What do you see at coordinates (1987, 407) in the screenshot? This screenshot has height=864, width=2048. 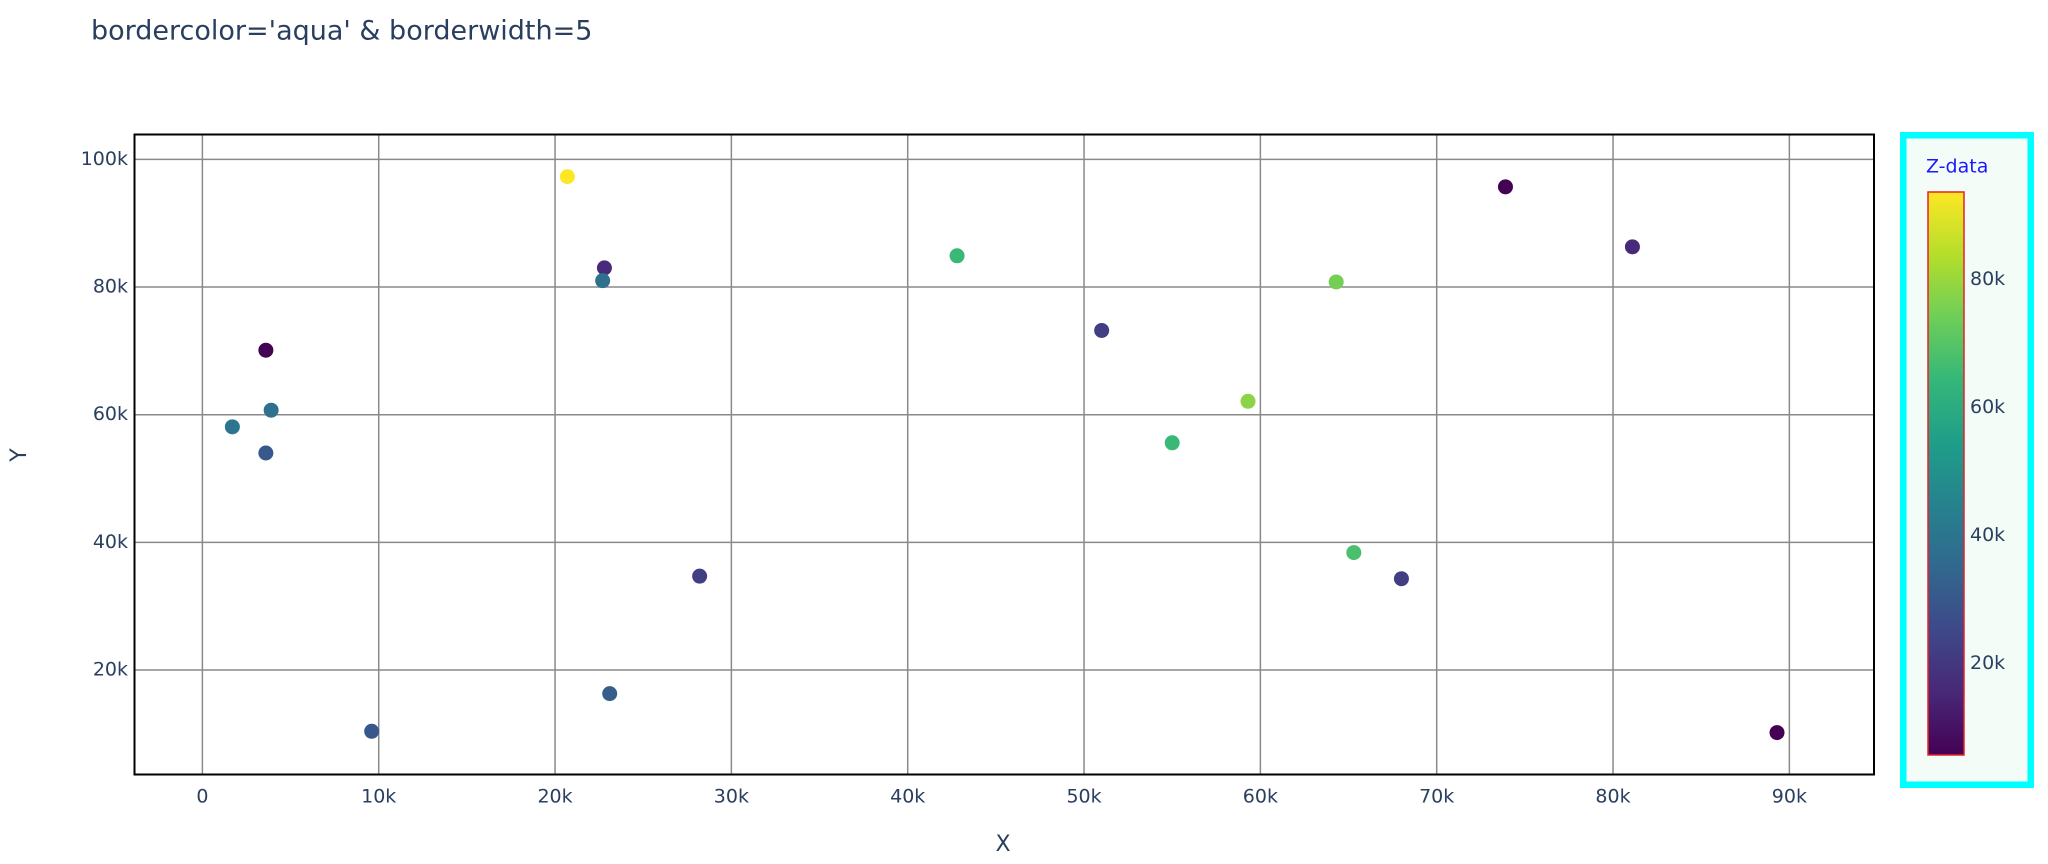 I see `colorbar-tick-label: 60k` at bounding box center [1987, 407].